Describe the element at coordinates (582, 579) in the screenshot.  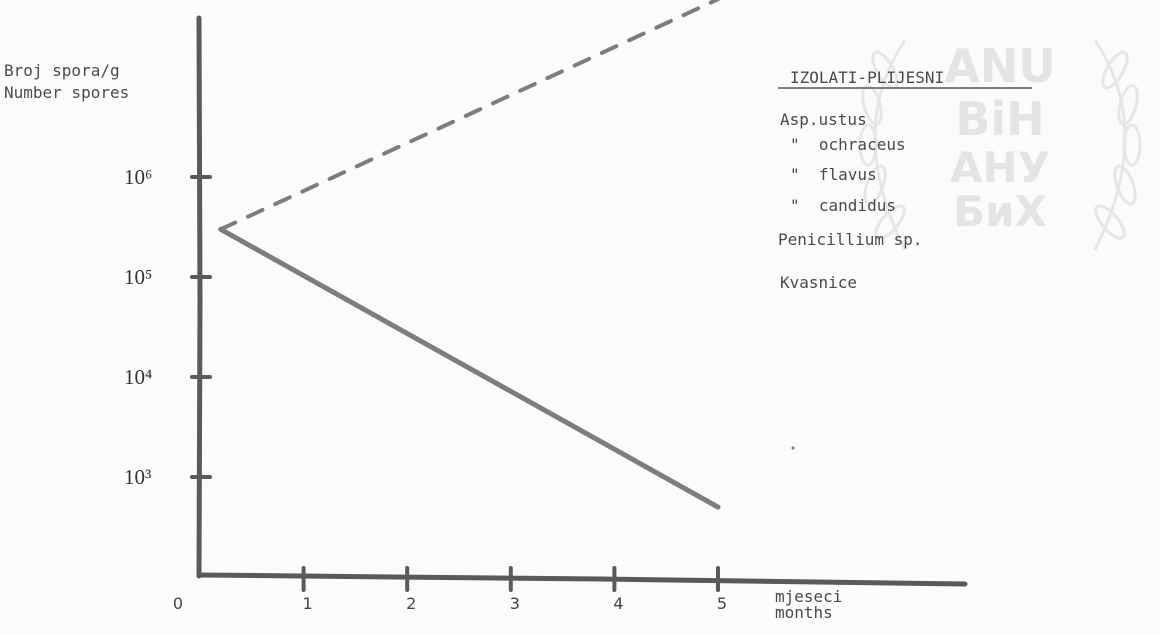
I see `x-axis-line` at that location.